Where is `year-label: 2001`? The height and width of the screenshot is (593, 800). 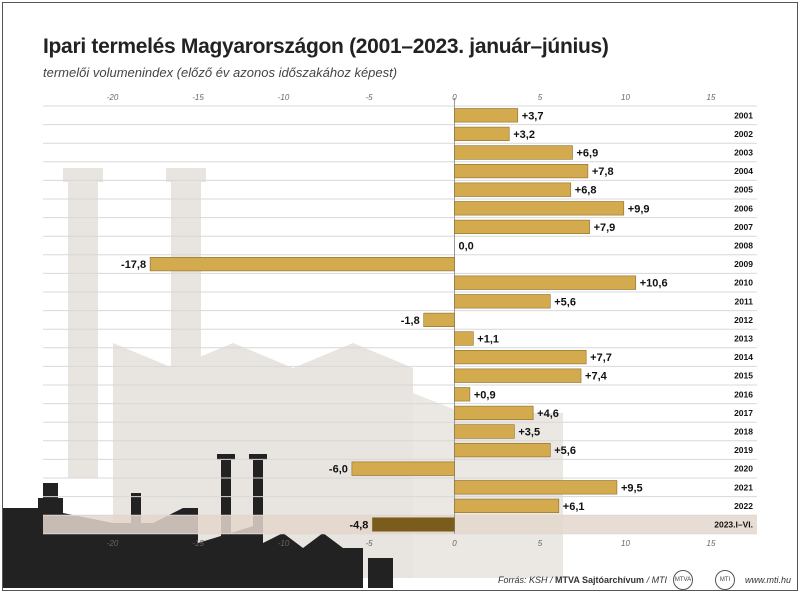 year-label: 2001 is located at coordinates (743, 115).